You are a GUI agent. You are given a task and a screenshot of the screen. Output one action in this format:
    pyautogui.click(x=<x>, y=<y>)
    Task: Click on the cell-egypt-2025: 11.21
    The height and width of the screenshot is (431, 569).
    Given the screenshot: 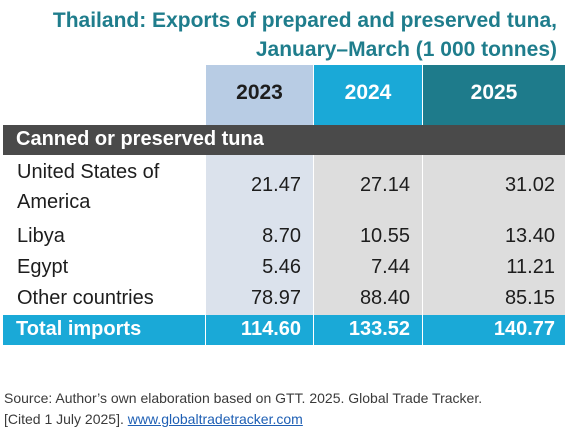 What is the action you would take?
    pyautogui.click(x=530, y=267)
    